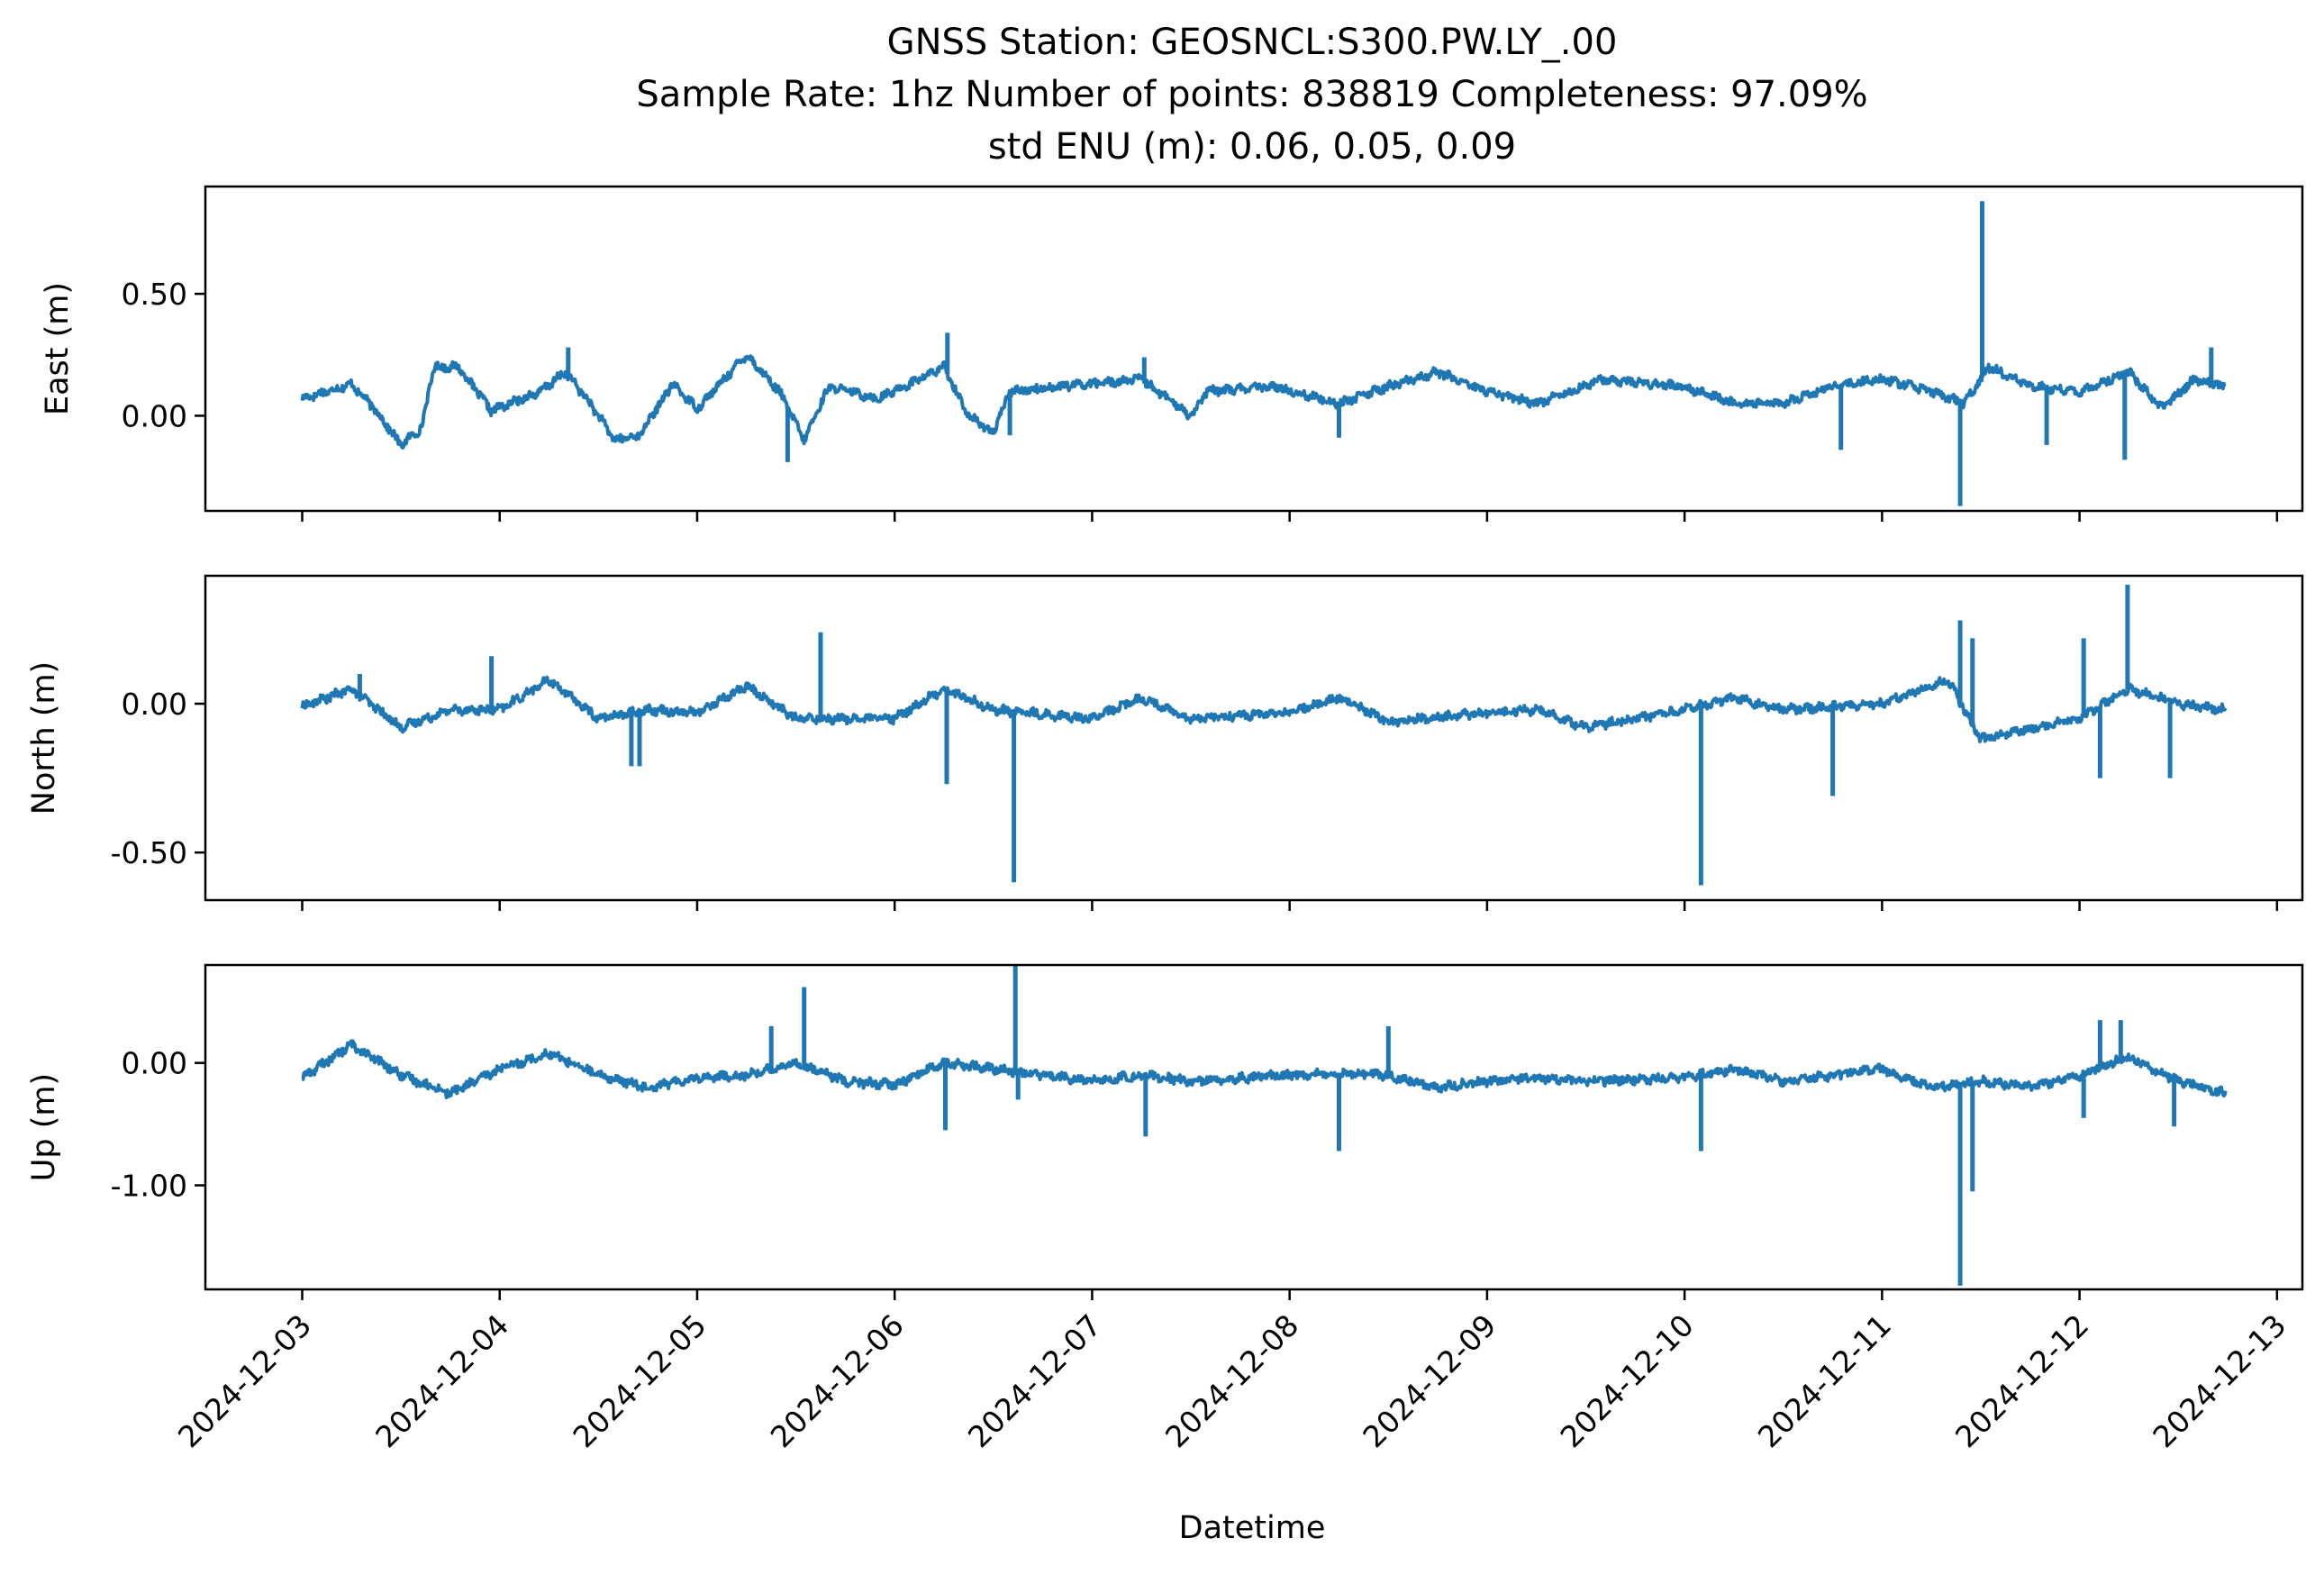 Image resolution: width=2324 pixels, height=1575 pixels. I want to click on north-y-tick-label: -0.50, so click(149, 852).